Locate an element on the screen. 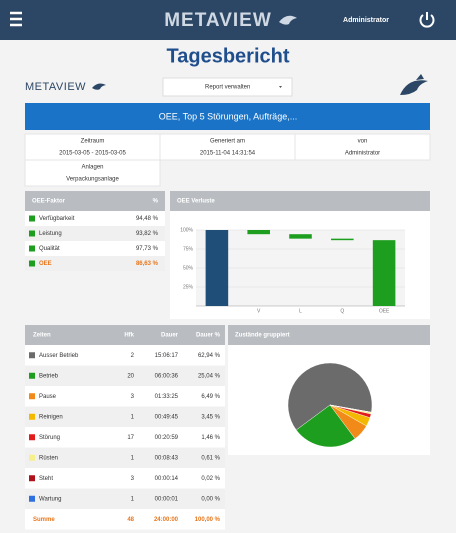  table-cell: Wartung is located at coordinates (50, 499).